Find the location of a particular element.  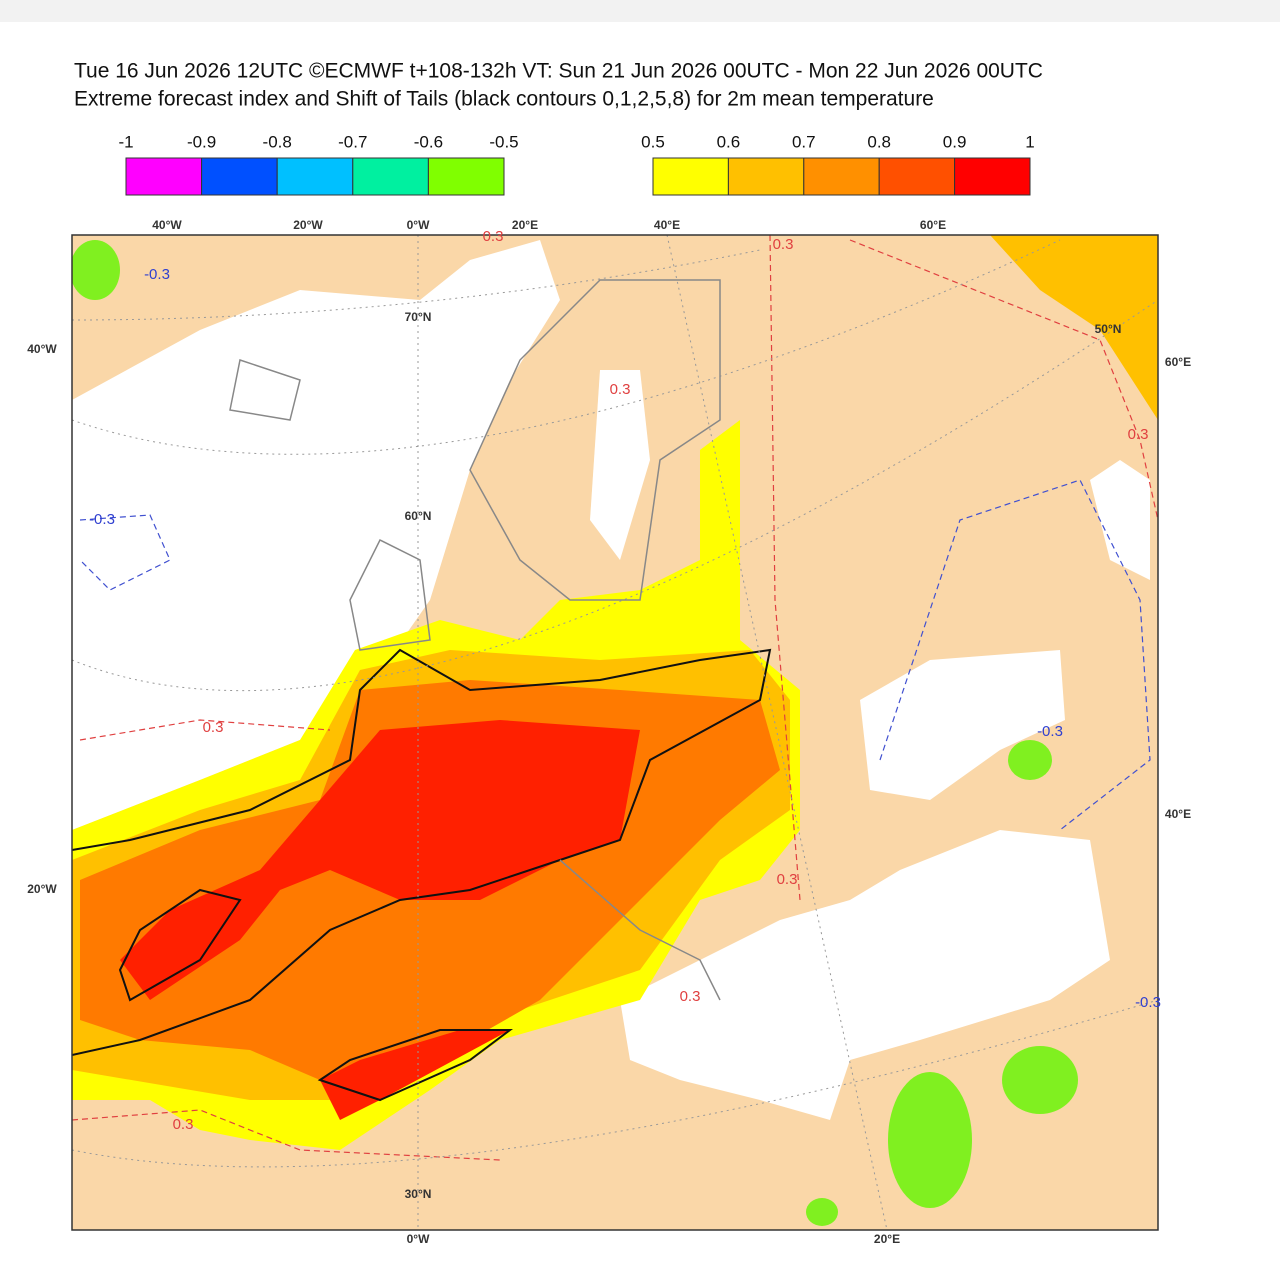

legend-tick-label: 1 is located at coordinates (1029, 141).